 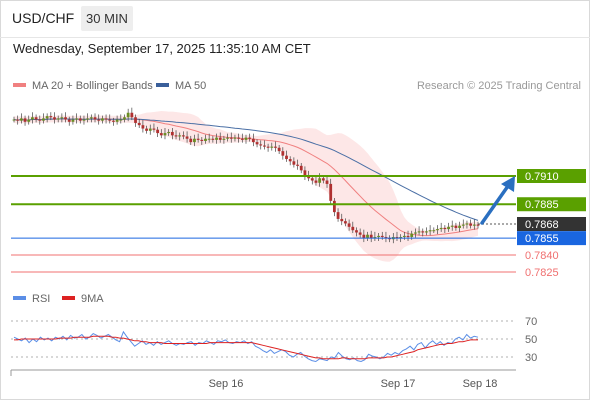 What do you see at coordinates (246, 347) in the screenshot?
I see `rsi-ma-line` at bounding box center [246, 347].